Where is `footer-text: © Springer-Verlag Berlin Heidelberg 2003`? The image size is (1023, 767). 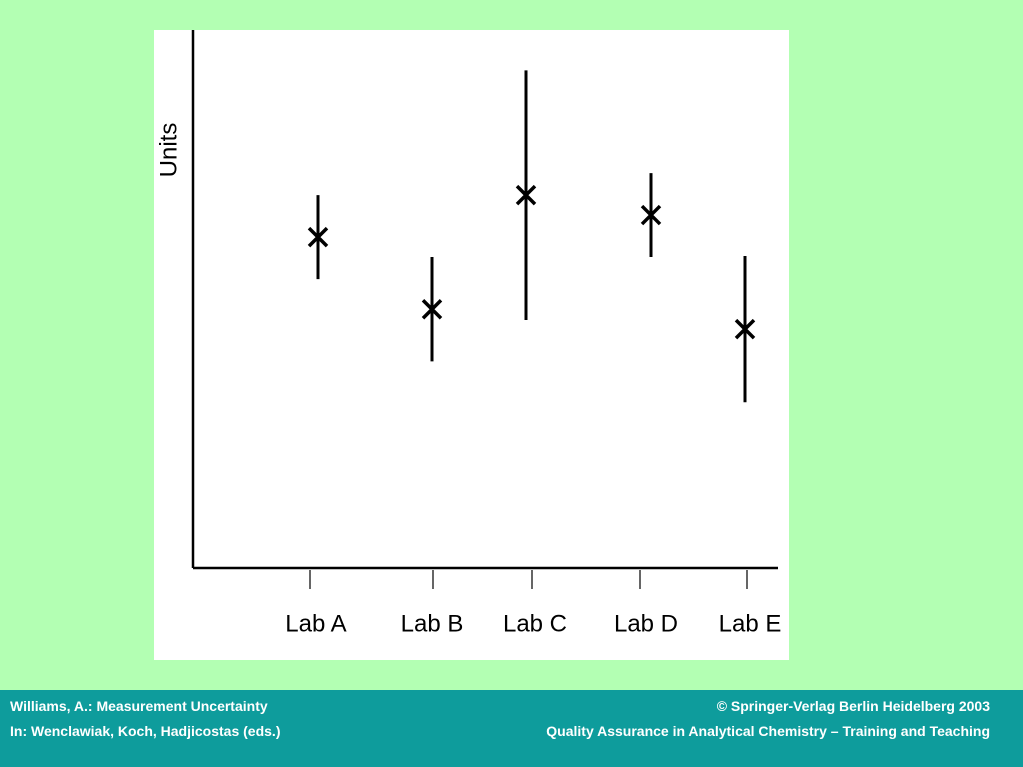
footer-text: © Springer-Verlag Berlin Heidelberg 2003 is located at coordinates (853, 706).